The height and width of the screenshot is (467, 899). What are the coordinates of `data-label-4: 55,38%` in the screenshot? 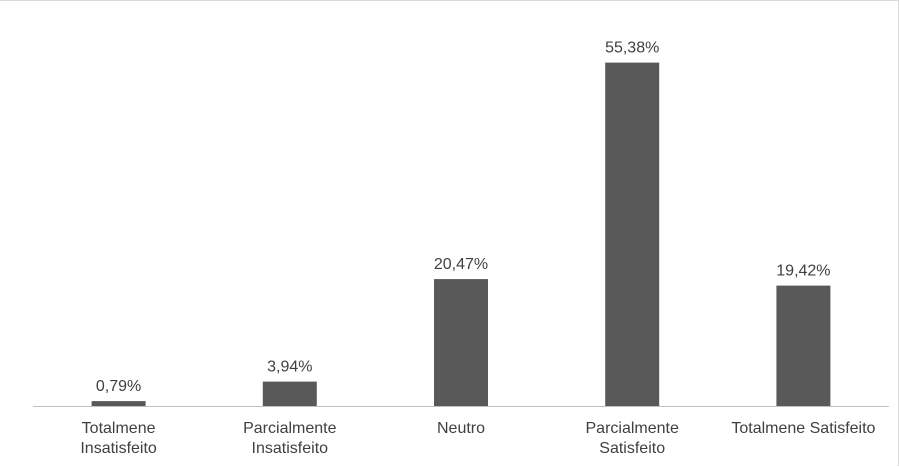 It's located at (632, 48).